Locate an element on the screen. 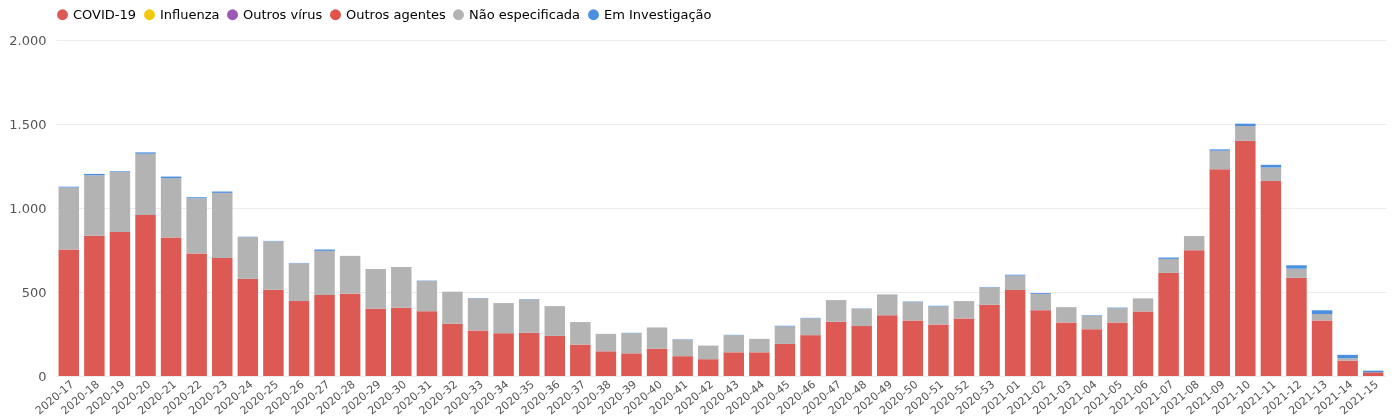 The width and height of the screenshot is (1394, 420). y-tick-label: 0 is located at coordinates (42, 376).